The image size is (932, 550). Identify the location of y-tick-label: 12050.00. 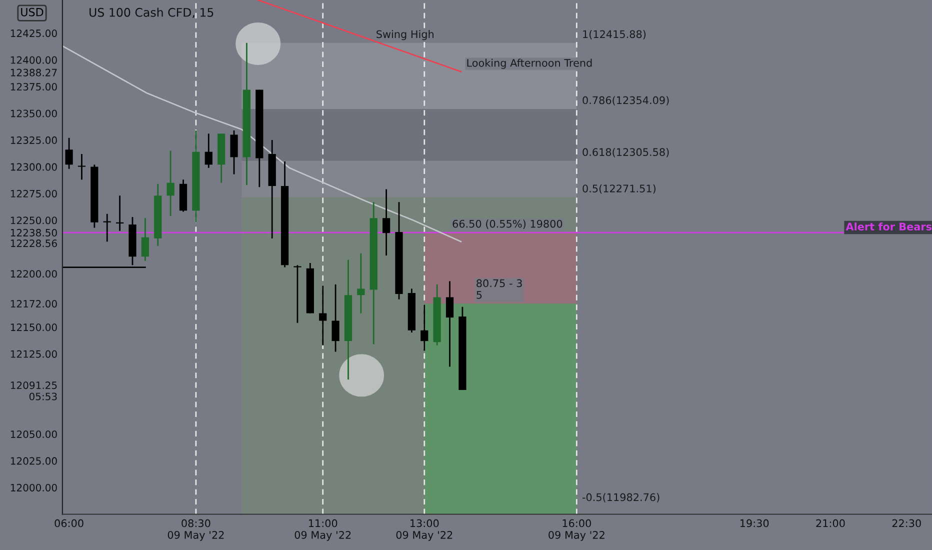
(33, 434).